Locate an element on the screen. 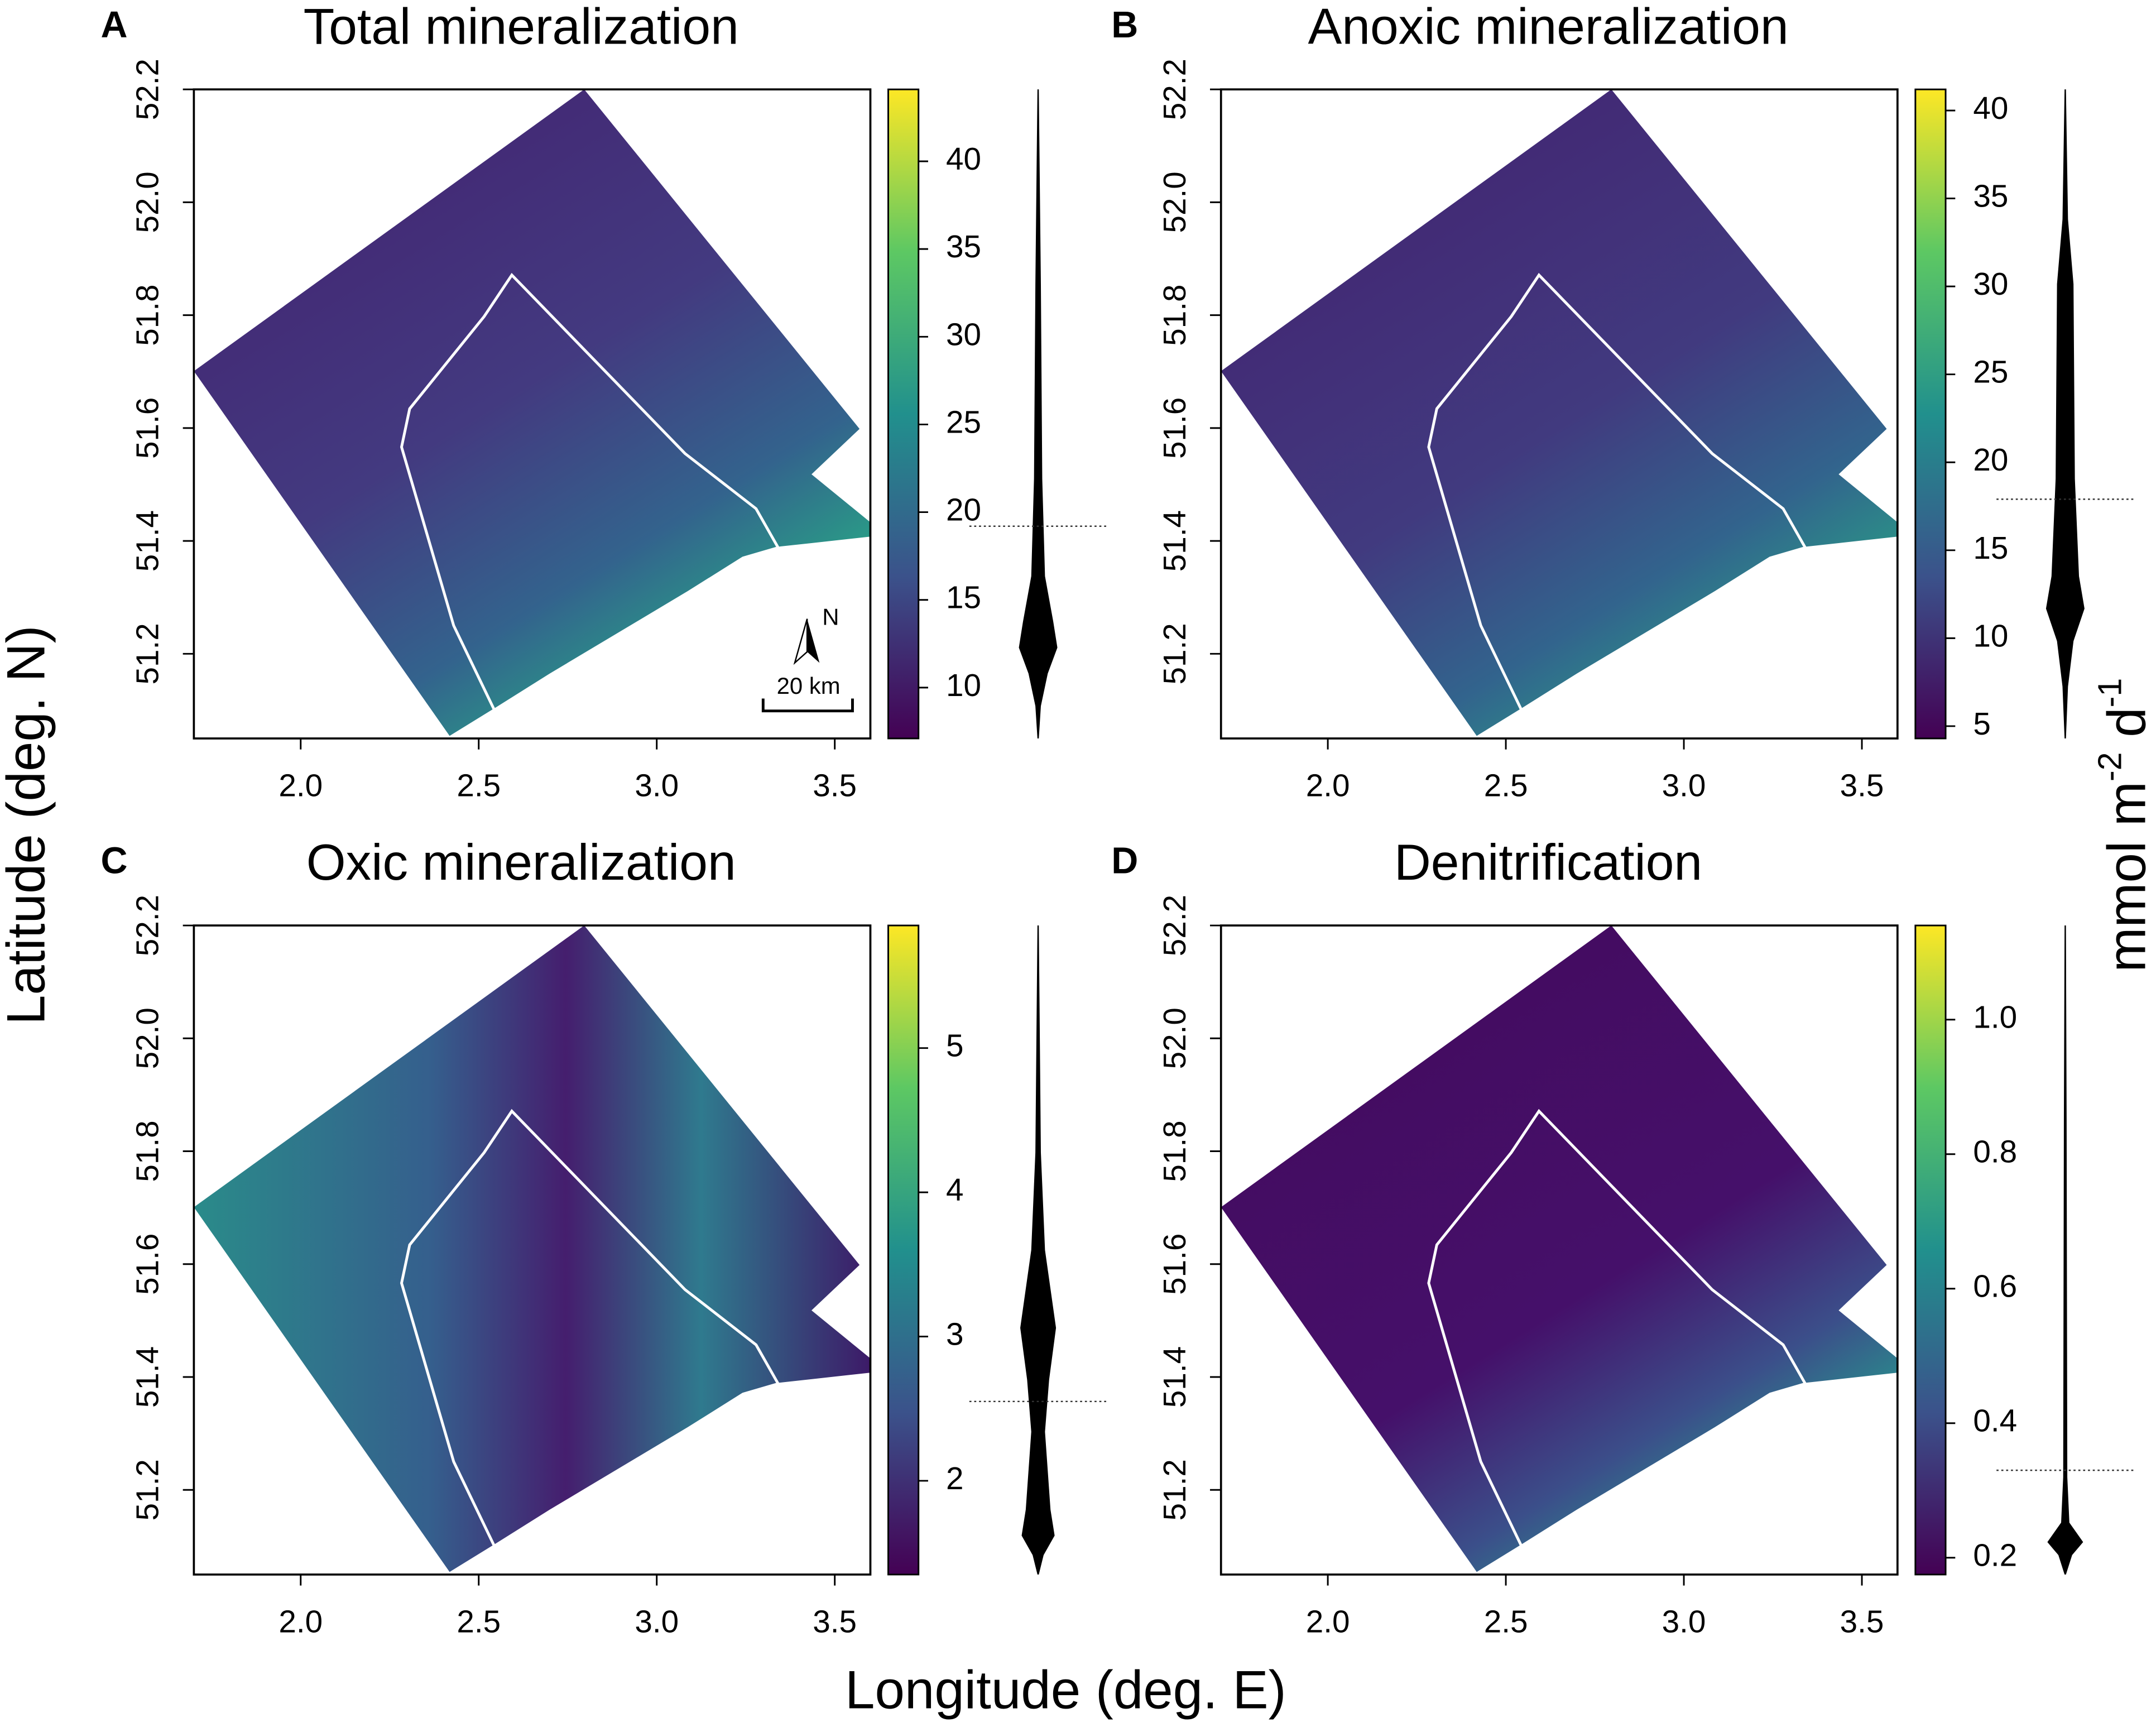  y-axis-label: Latitude (deg. N) is located at coordinates (28, 825).